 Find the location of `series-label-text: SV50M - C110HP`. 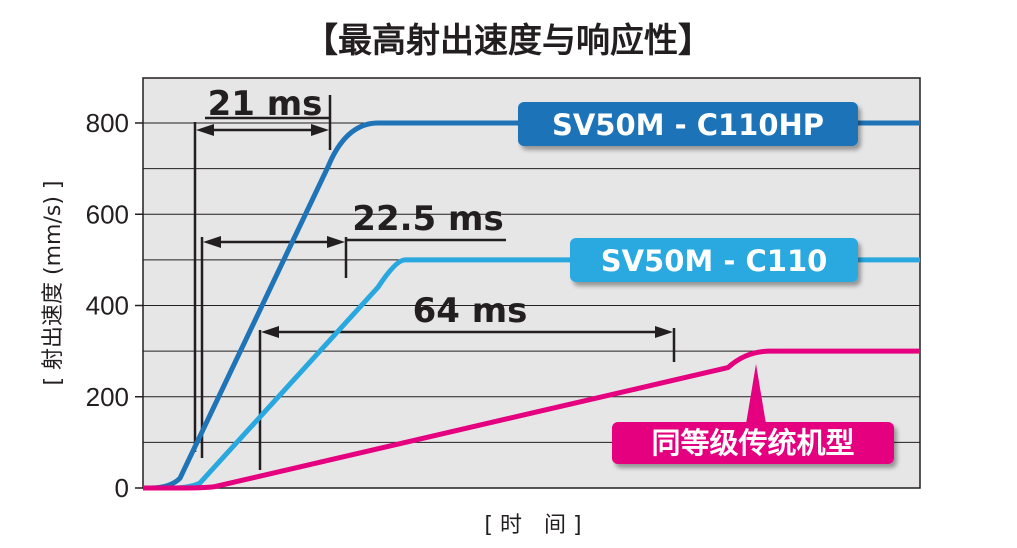

series-label-text: SV50M - C110HP is located at coordinates (688, 125).